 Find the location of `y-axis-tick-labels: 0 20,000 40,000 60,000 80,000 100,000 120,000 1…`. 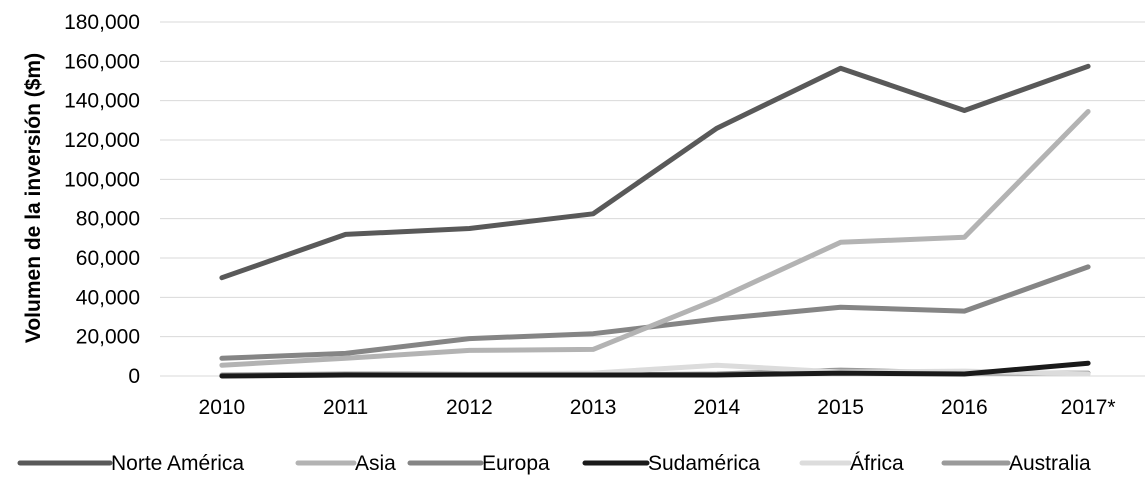

y-axis-tick-labels: 0 20,000 40,000 60,000 80,000 100,000 120,000 1… is located at coordinates (102, 199).